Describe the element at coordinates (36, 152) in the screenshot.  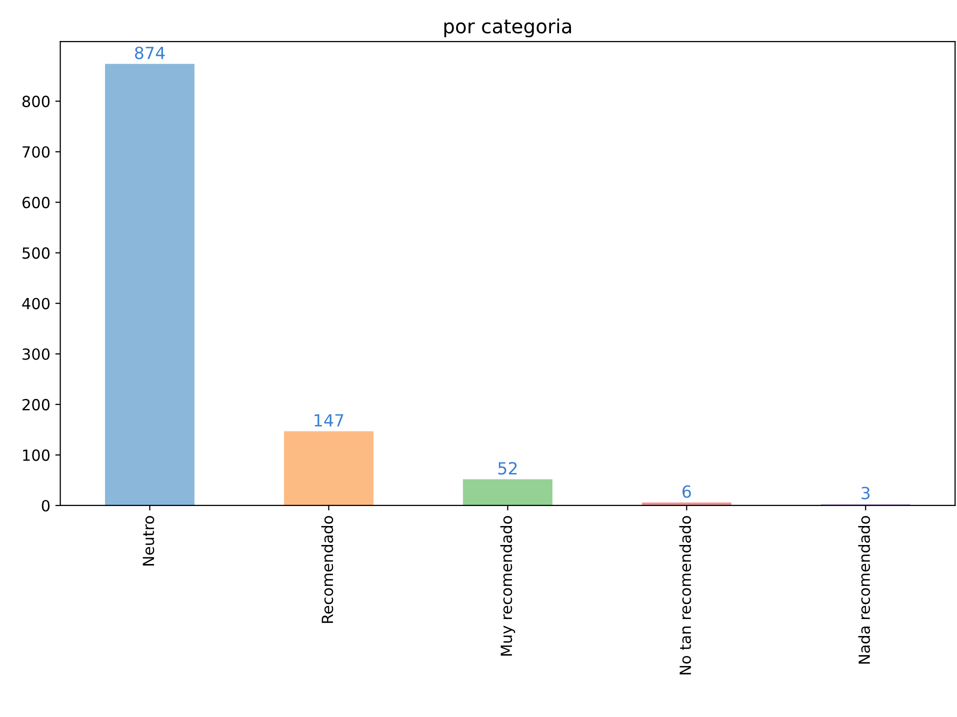
I see `y-tick-label: 700` at that location.